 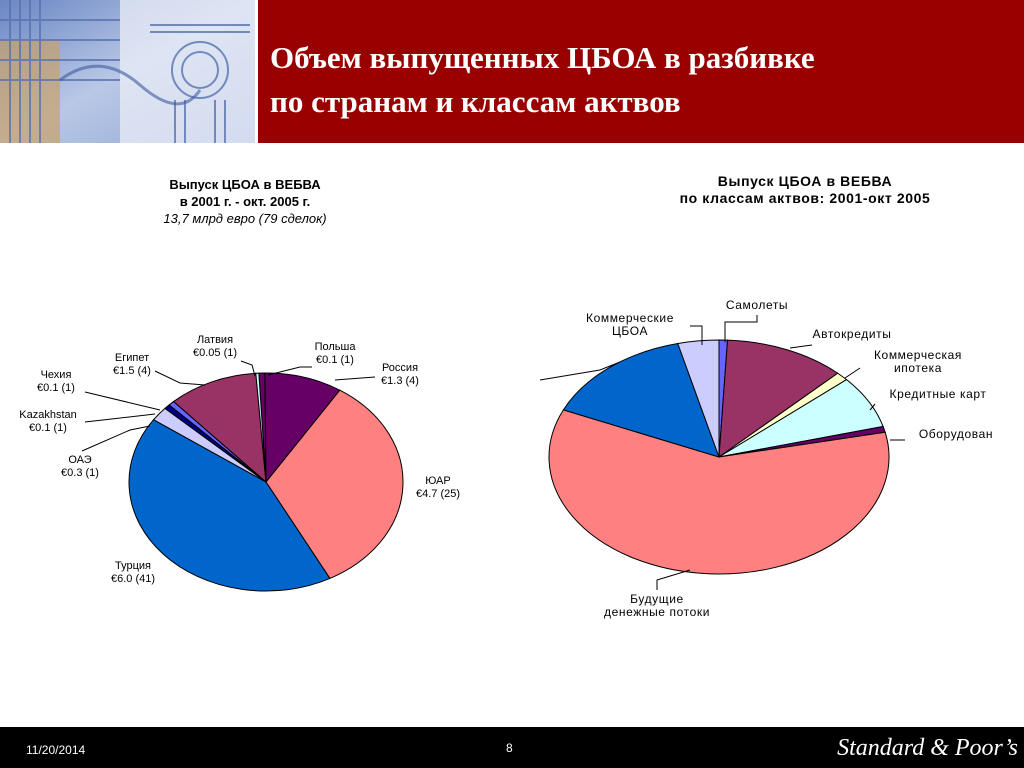 What do you see at coordinates (56, 375) in the screenshot?
I see `country-pie-label-6: Чехия` at bounding box center [56, 375].